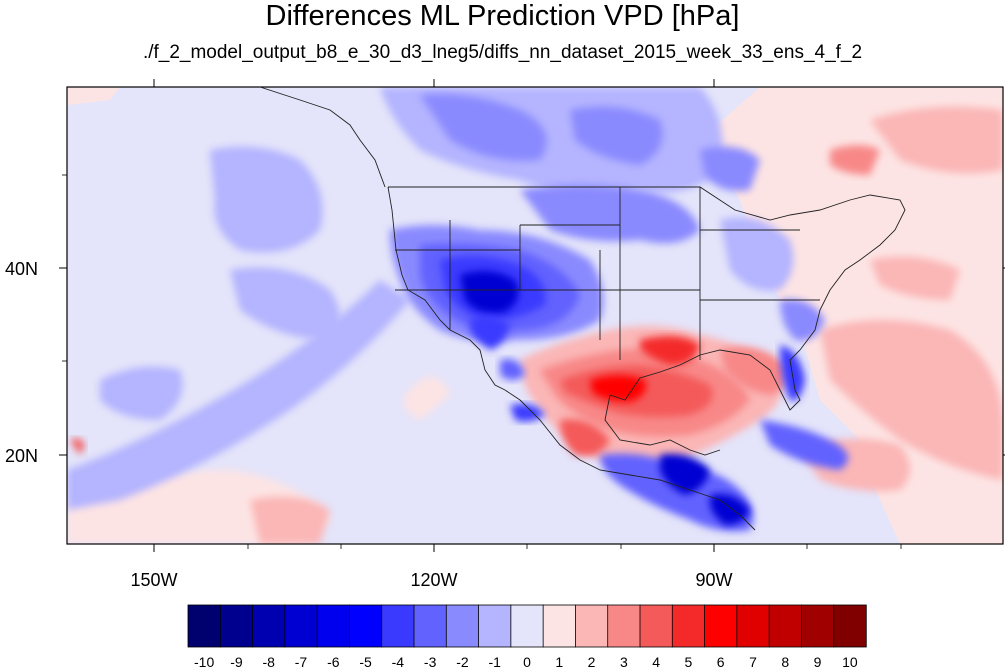  I want to click on colorbar-tick-label: 3, so click(624, 662).